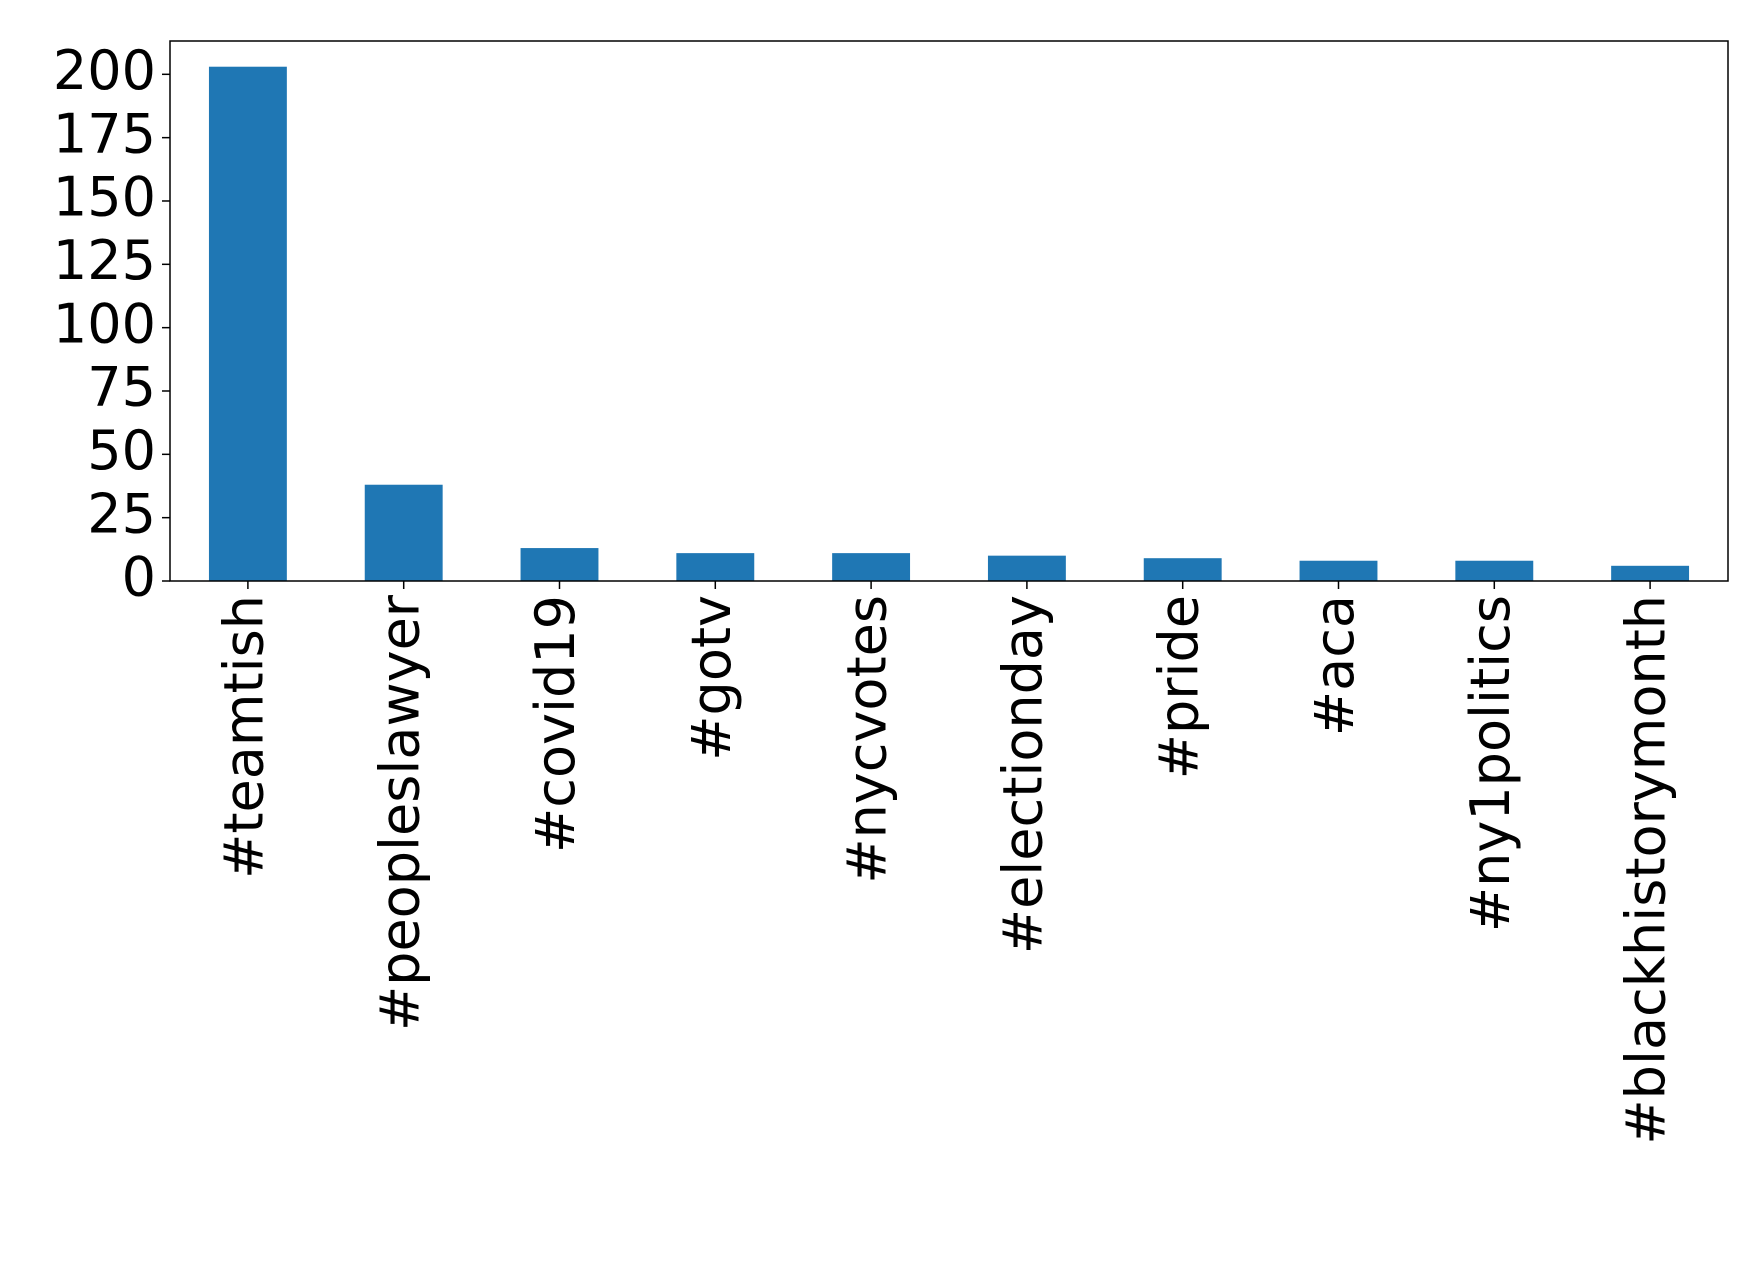 The width and height of the screenshot is (1758, 1264). I want to click on x-tick-label: #nycvotes, so click(867, 739).